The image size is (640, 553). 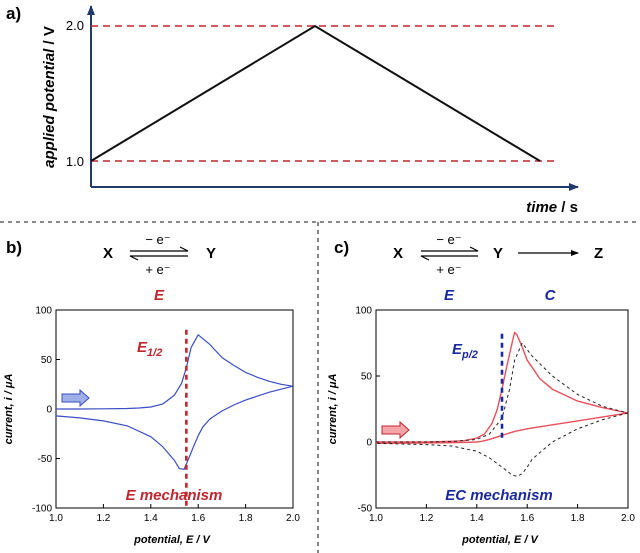 I want to click on panel-a-ylabel-main: applied potential, so click(x=49, y=108).